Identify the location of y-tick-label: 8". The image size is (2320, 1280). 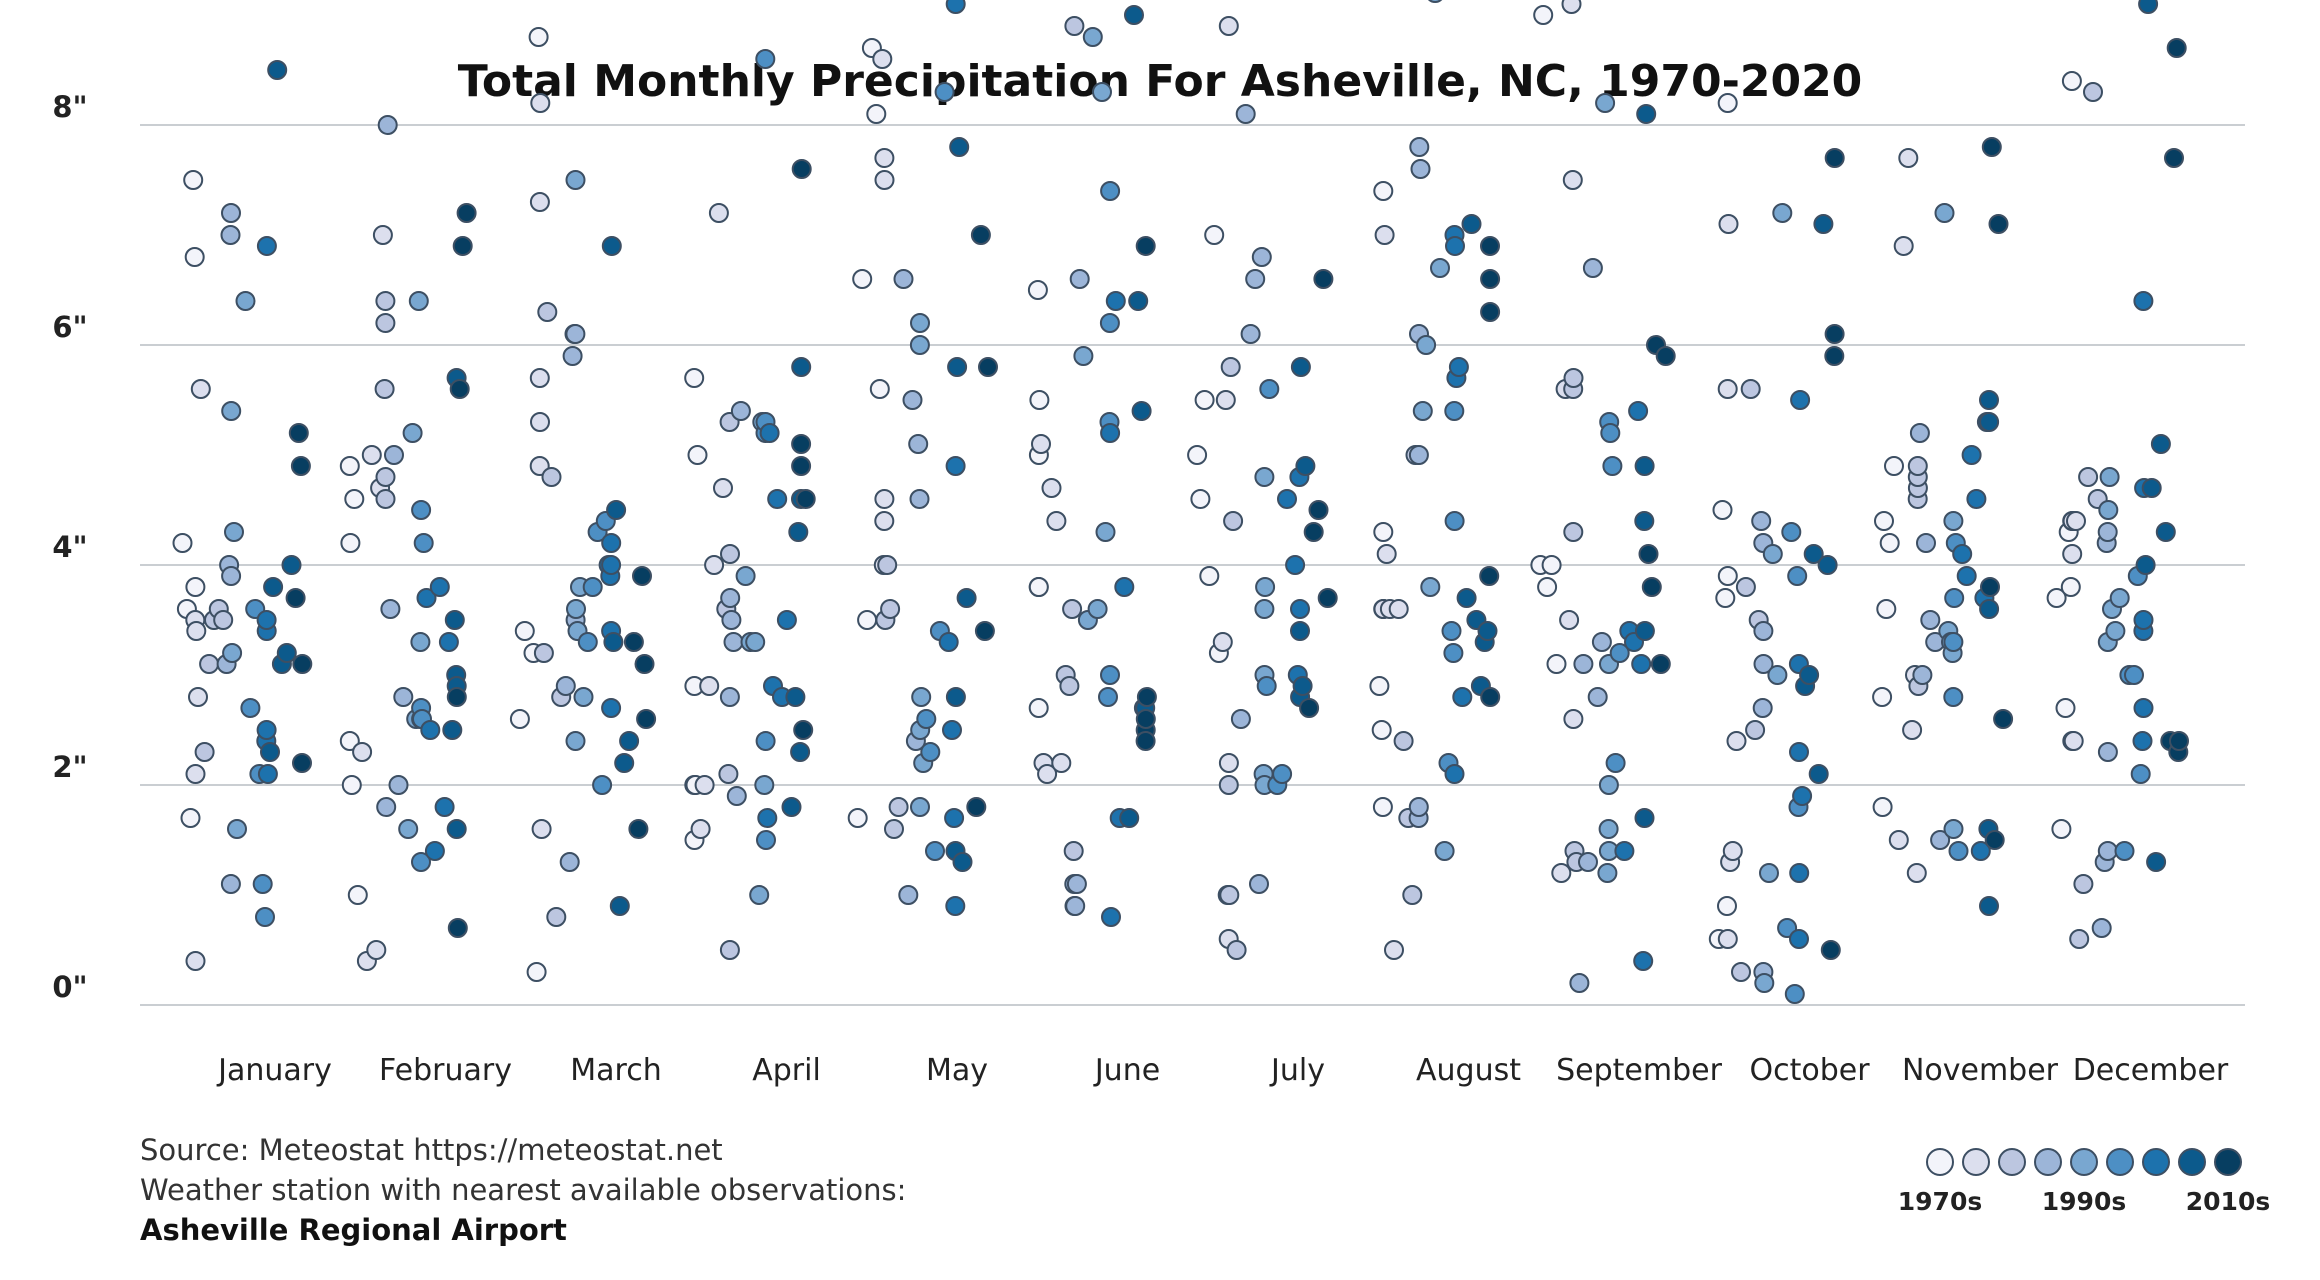
(69, 107).